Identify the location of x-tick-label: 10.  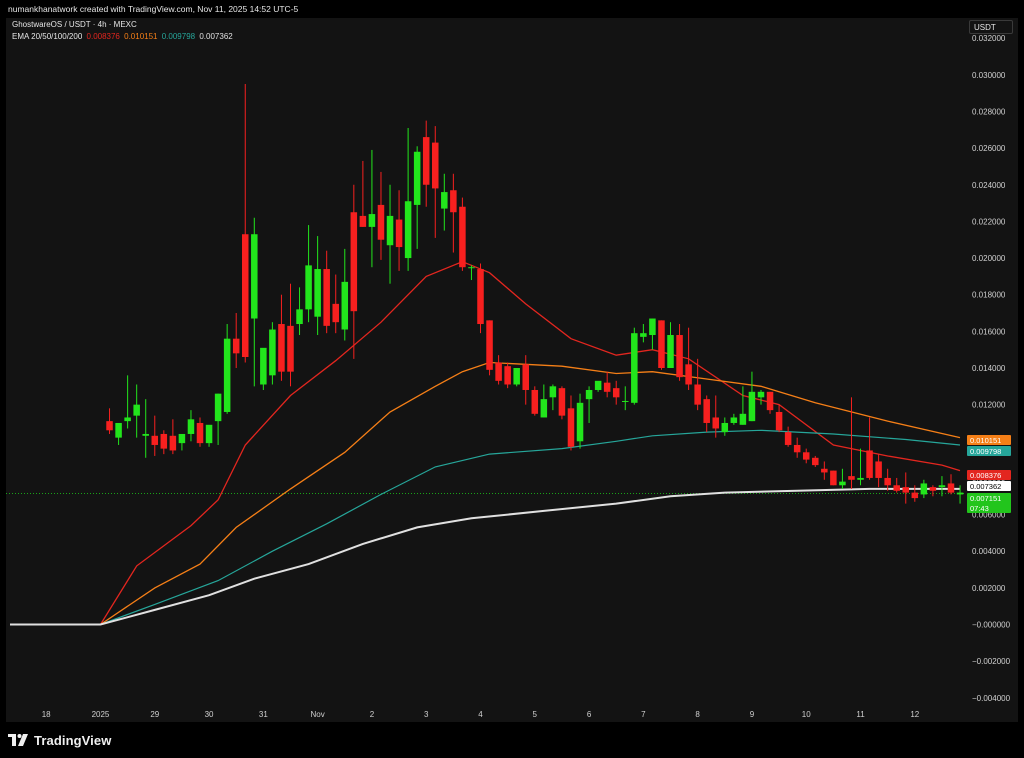
(806, 714).